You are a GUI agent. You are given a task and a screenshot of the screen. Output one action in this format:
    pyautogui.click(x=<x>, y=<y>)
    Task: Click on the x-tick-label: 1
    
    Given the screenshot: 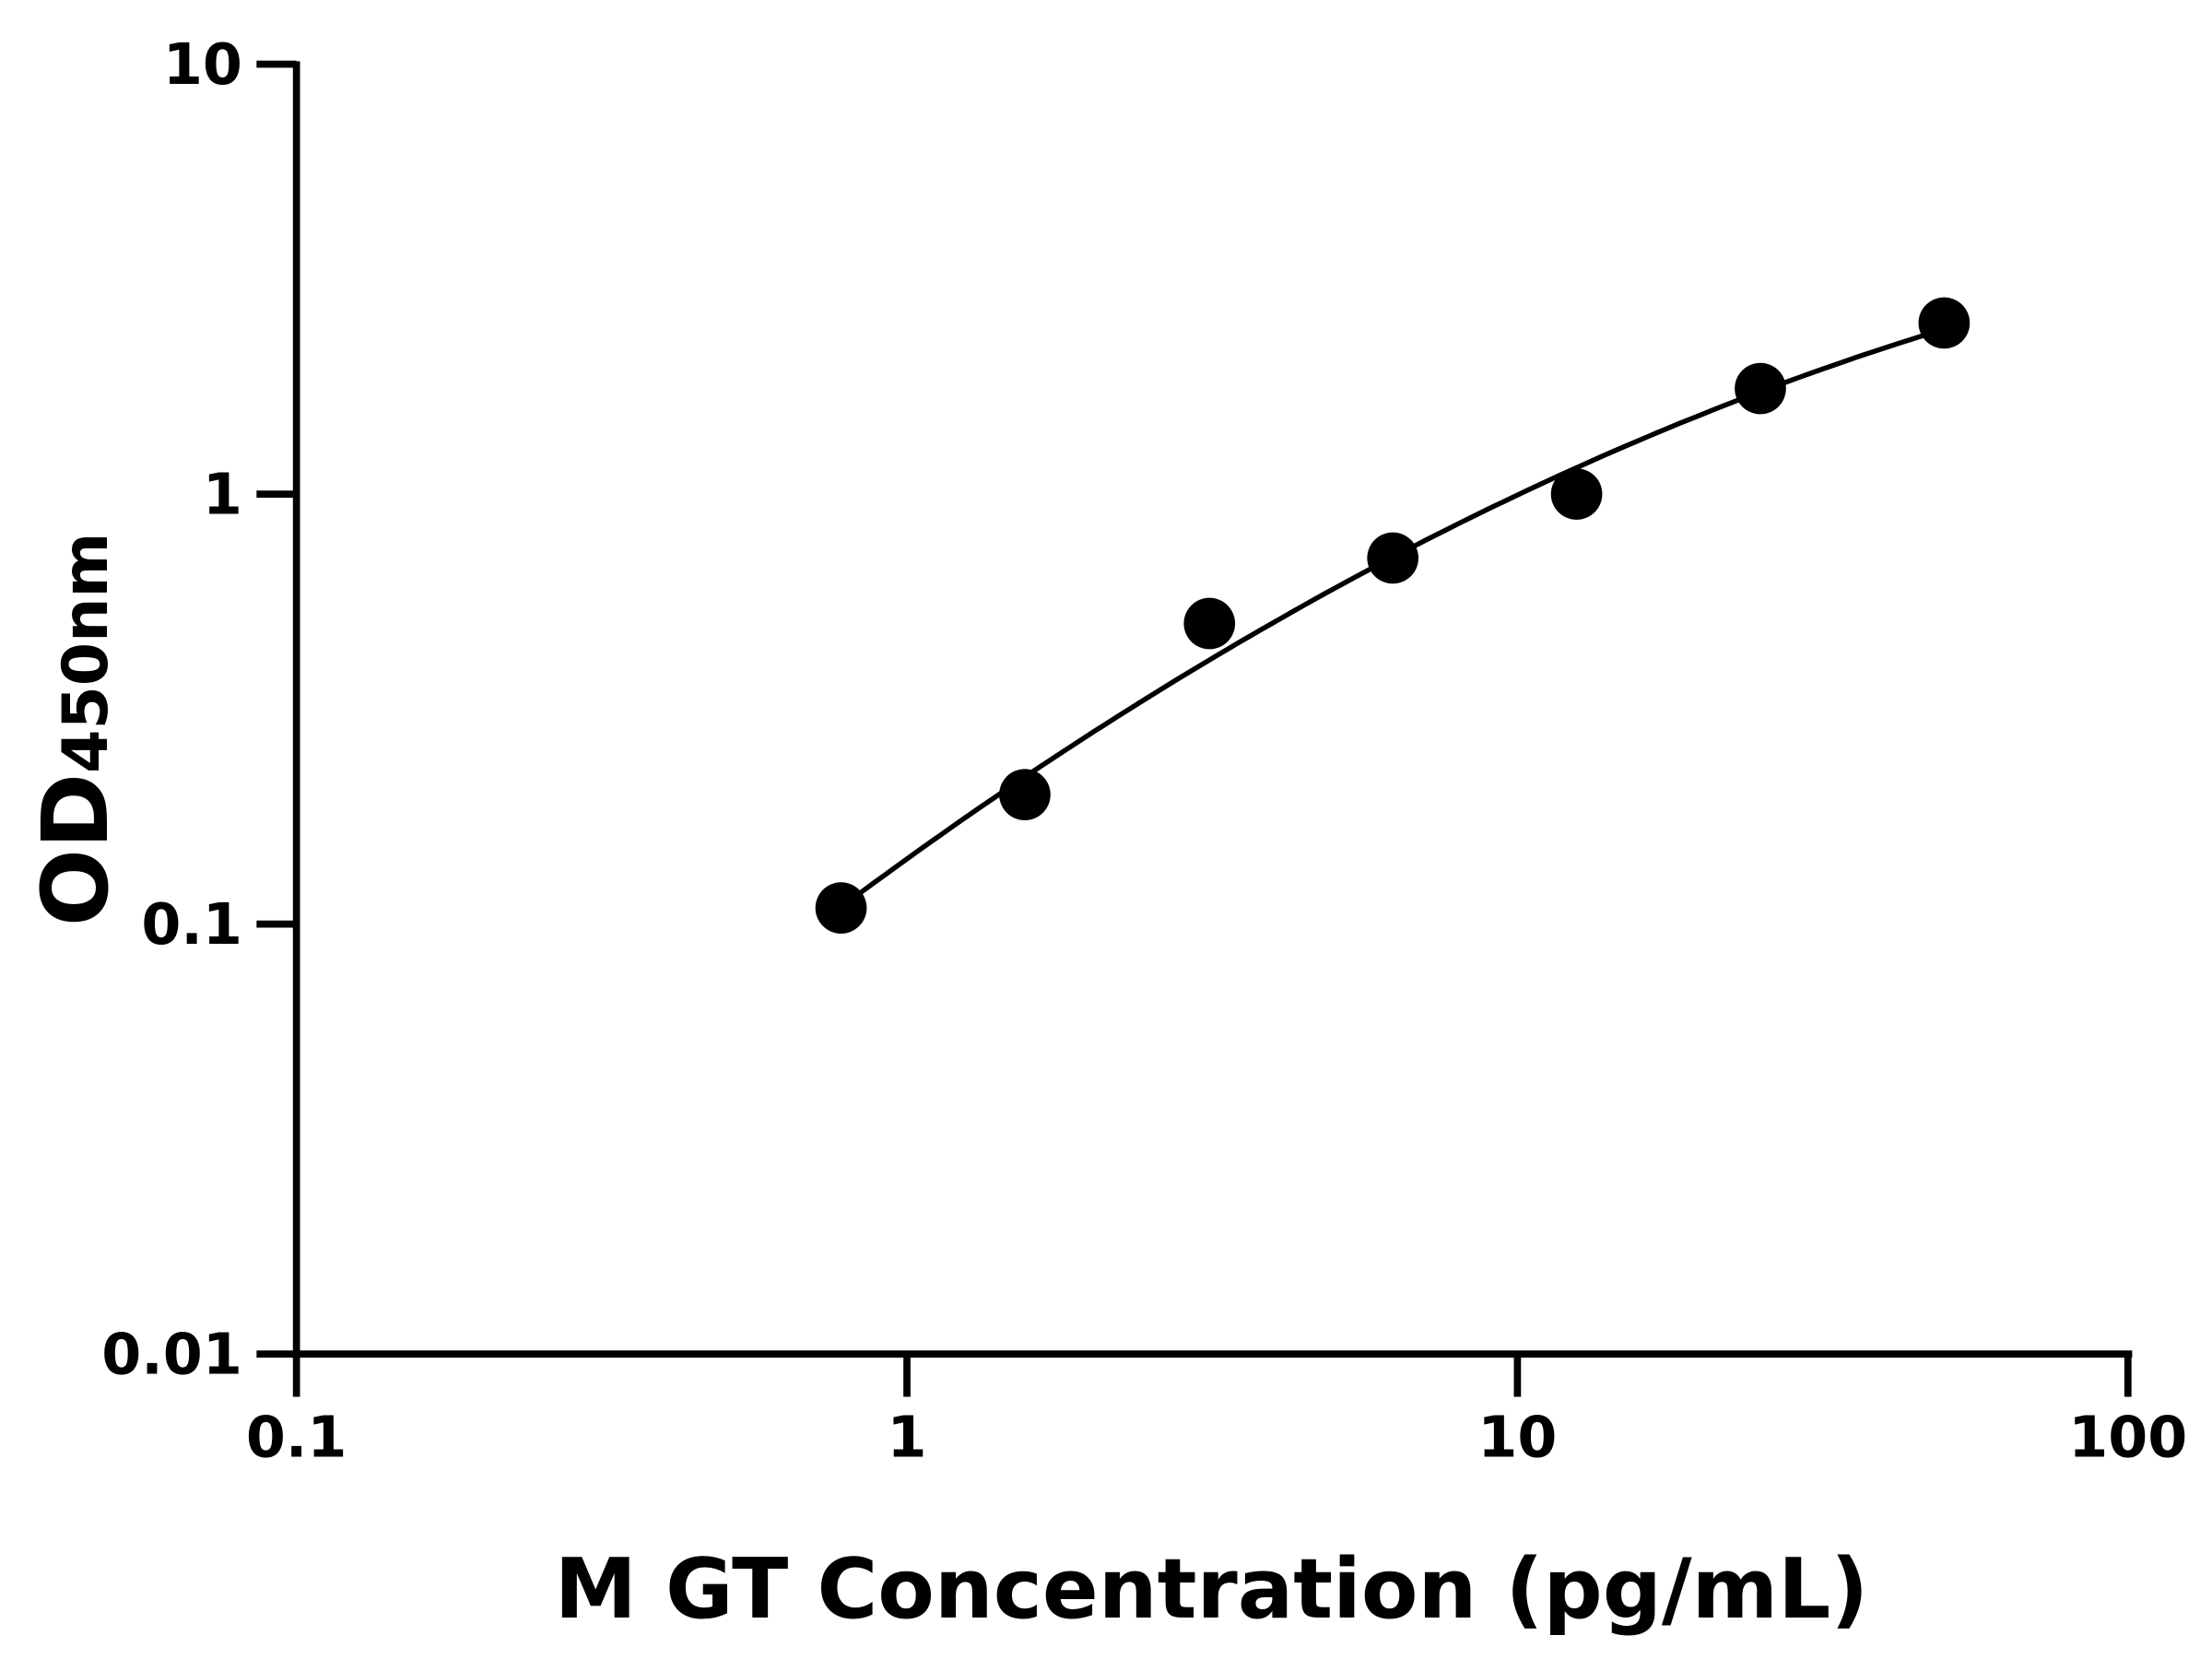 What is the action you would take?
    pyautogui.click(x=907, y=1437)
    